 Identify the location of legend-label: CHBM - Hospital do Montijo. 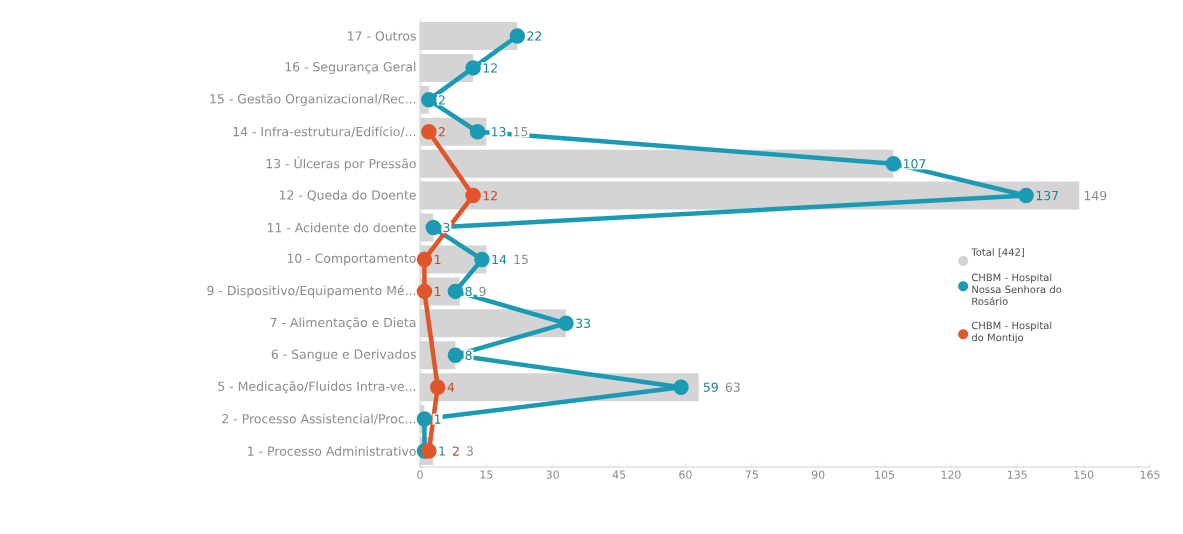
(1011, 332).